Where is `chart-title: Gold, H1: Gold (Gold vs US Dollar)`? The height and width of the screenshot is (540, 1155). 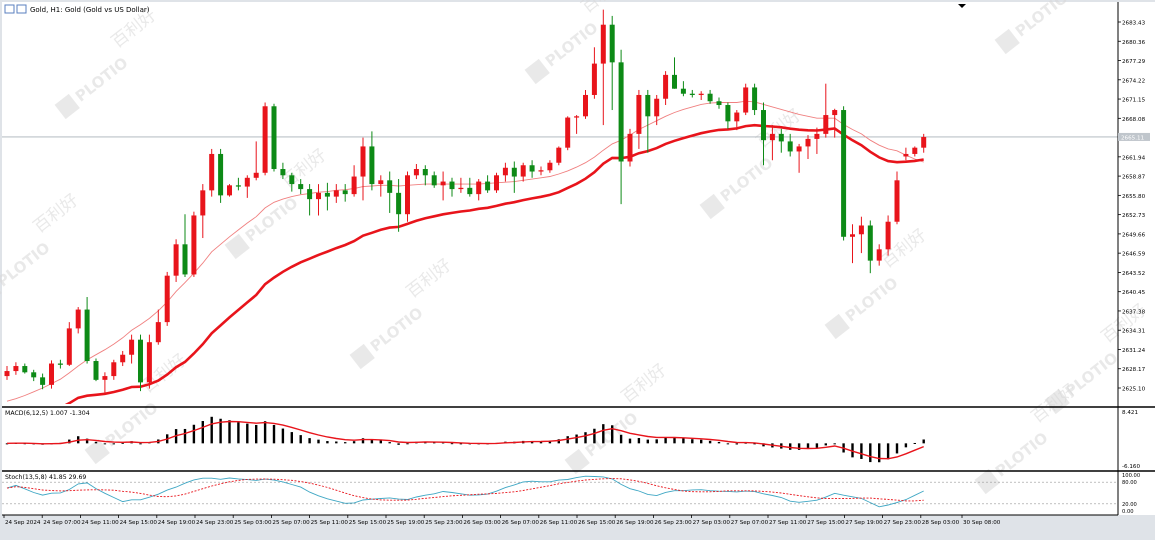 chart-title: Gold, H1: Gold (Gold vs US Dollar) is located at coordinates (90, 10).